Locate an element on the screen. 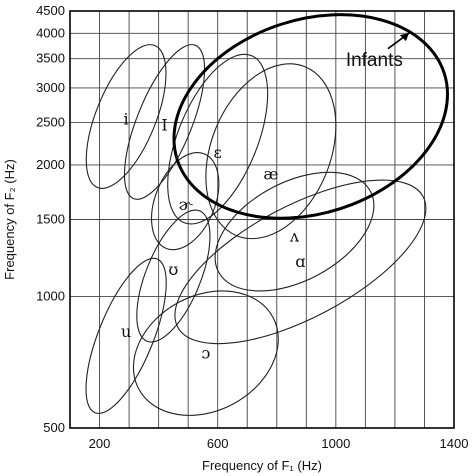 Image resolution: width=474 pixels, height=476 pixels. y-tick-label: 4000 is located at coordinates (50, 32).